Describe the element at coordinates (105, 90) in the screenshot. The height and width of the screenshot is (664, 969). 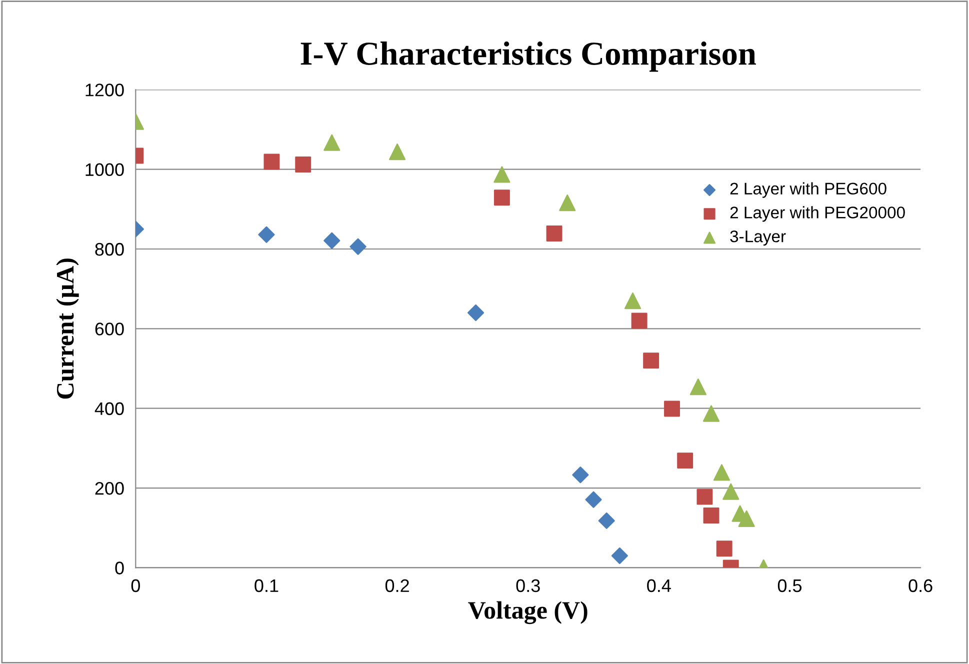
I see `y-tick-label: 1200` at that location.